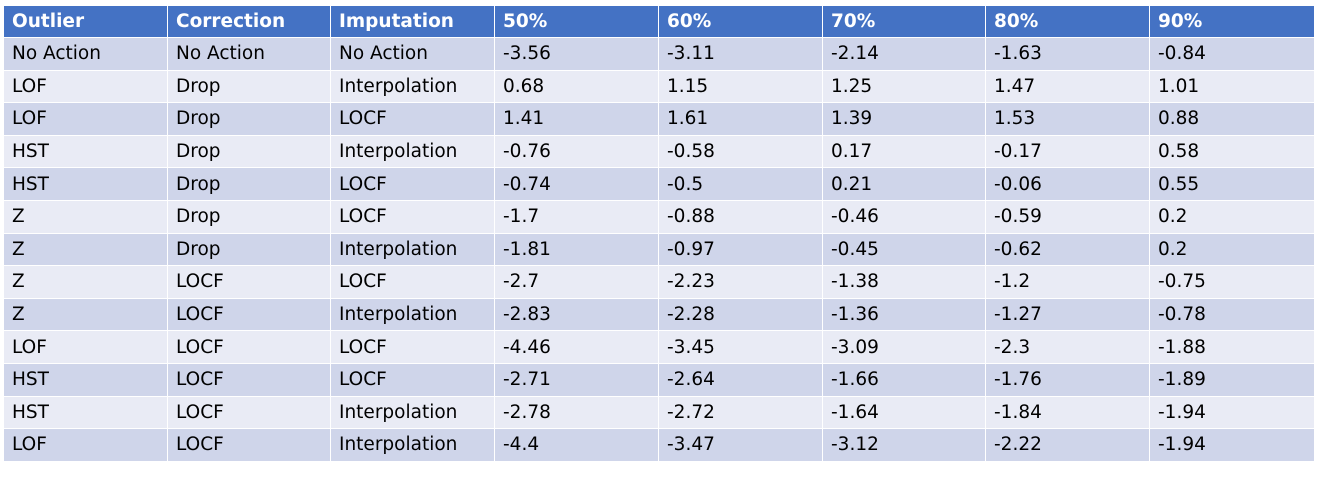 This screenshot has height=488, width=1319. I want to click on cell-70: -1.36, so click(904, 314).